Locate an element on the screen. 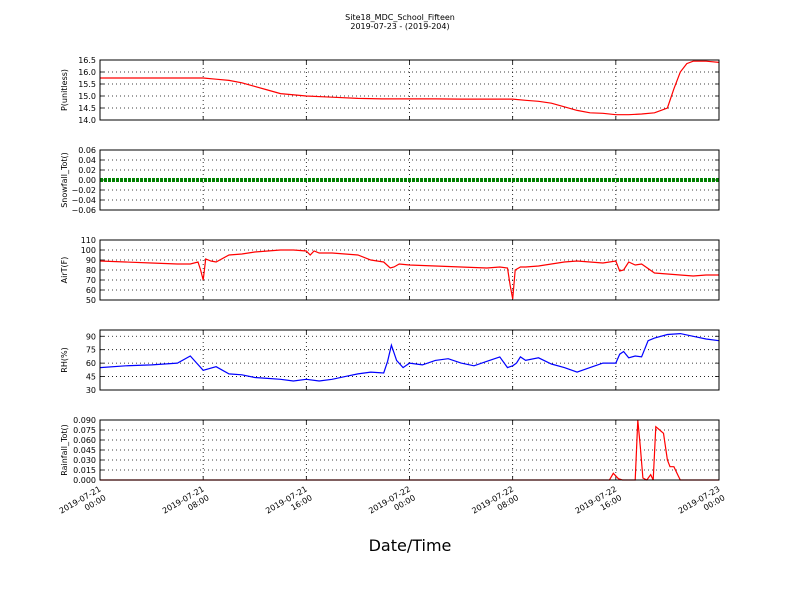 The height and width of the screenshot is (600, 800). y-tick-label: 50 is located at coordinates (91, 300).